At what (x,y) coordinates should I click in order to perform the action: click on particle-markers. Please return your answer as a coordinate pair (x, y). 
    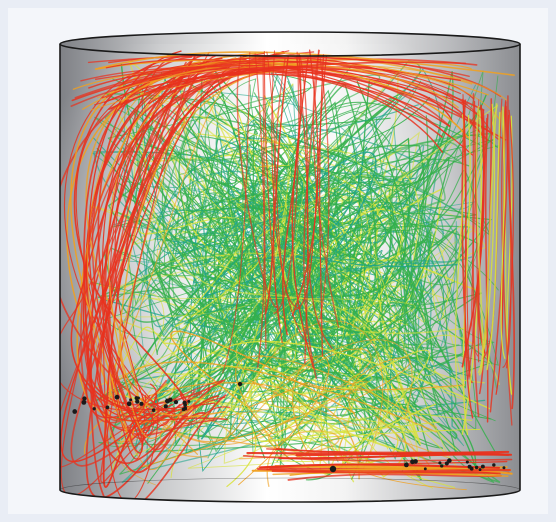
    Looking at the image, I should click on (289, 427).